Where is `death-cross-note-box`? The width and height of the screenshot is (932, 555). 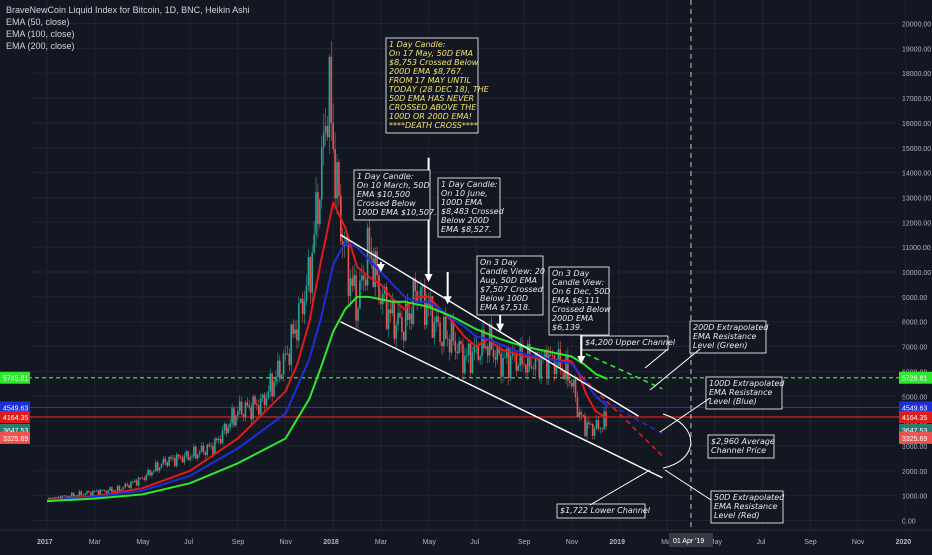
death-cross-note-box is located at coordinates (432, 85).